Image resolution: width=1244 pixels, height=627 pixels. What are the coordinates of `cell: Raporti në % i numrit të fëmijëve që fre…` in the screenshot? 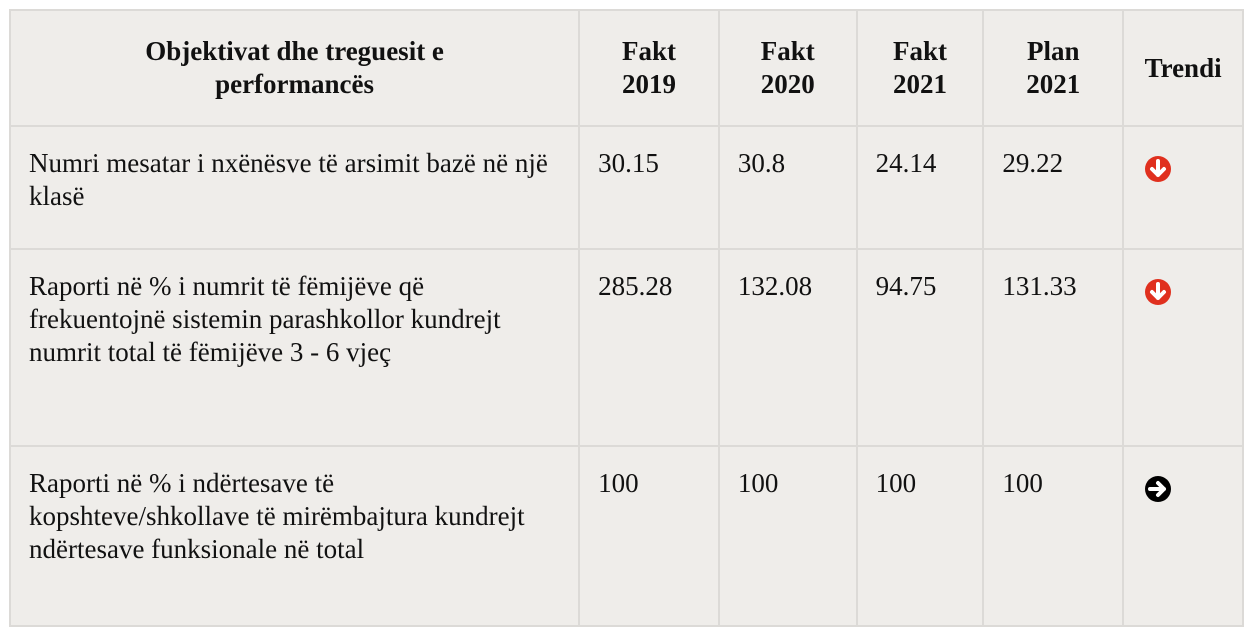 It's located at (294, 347).